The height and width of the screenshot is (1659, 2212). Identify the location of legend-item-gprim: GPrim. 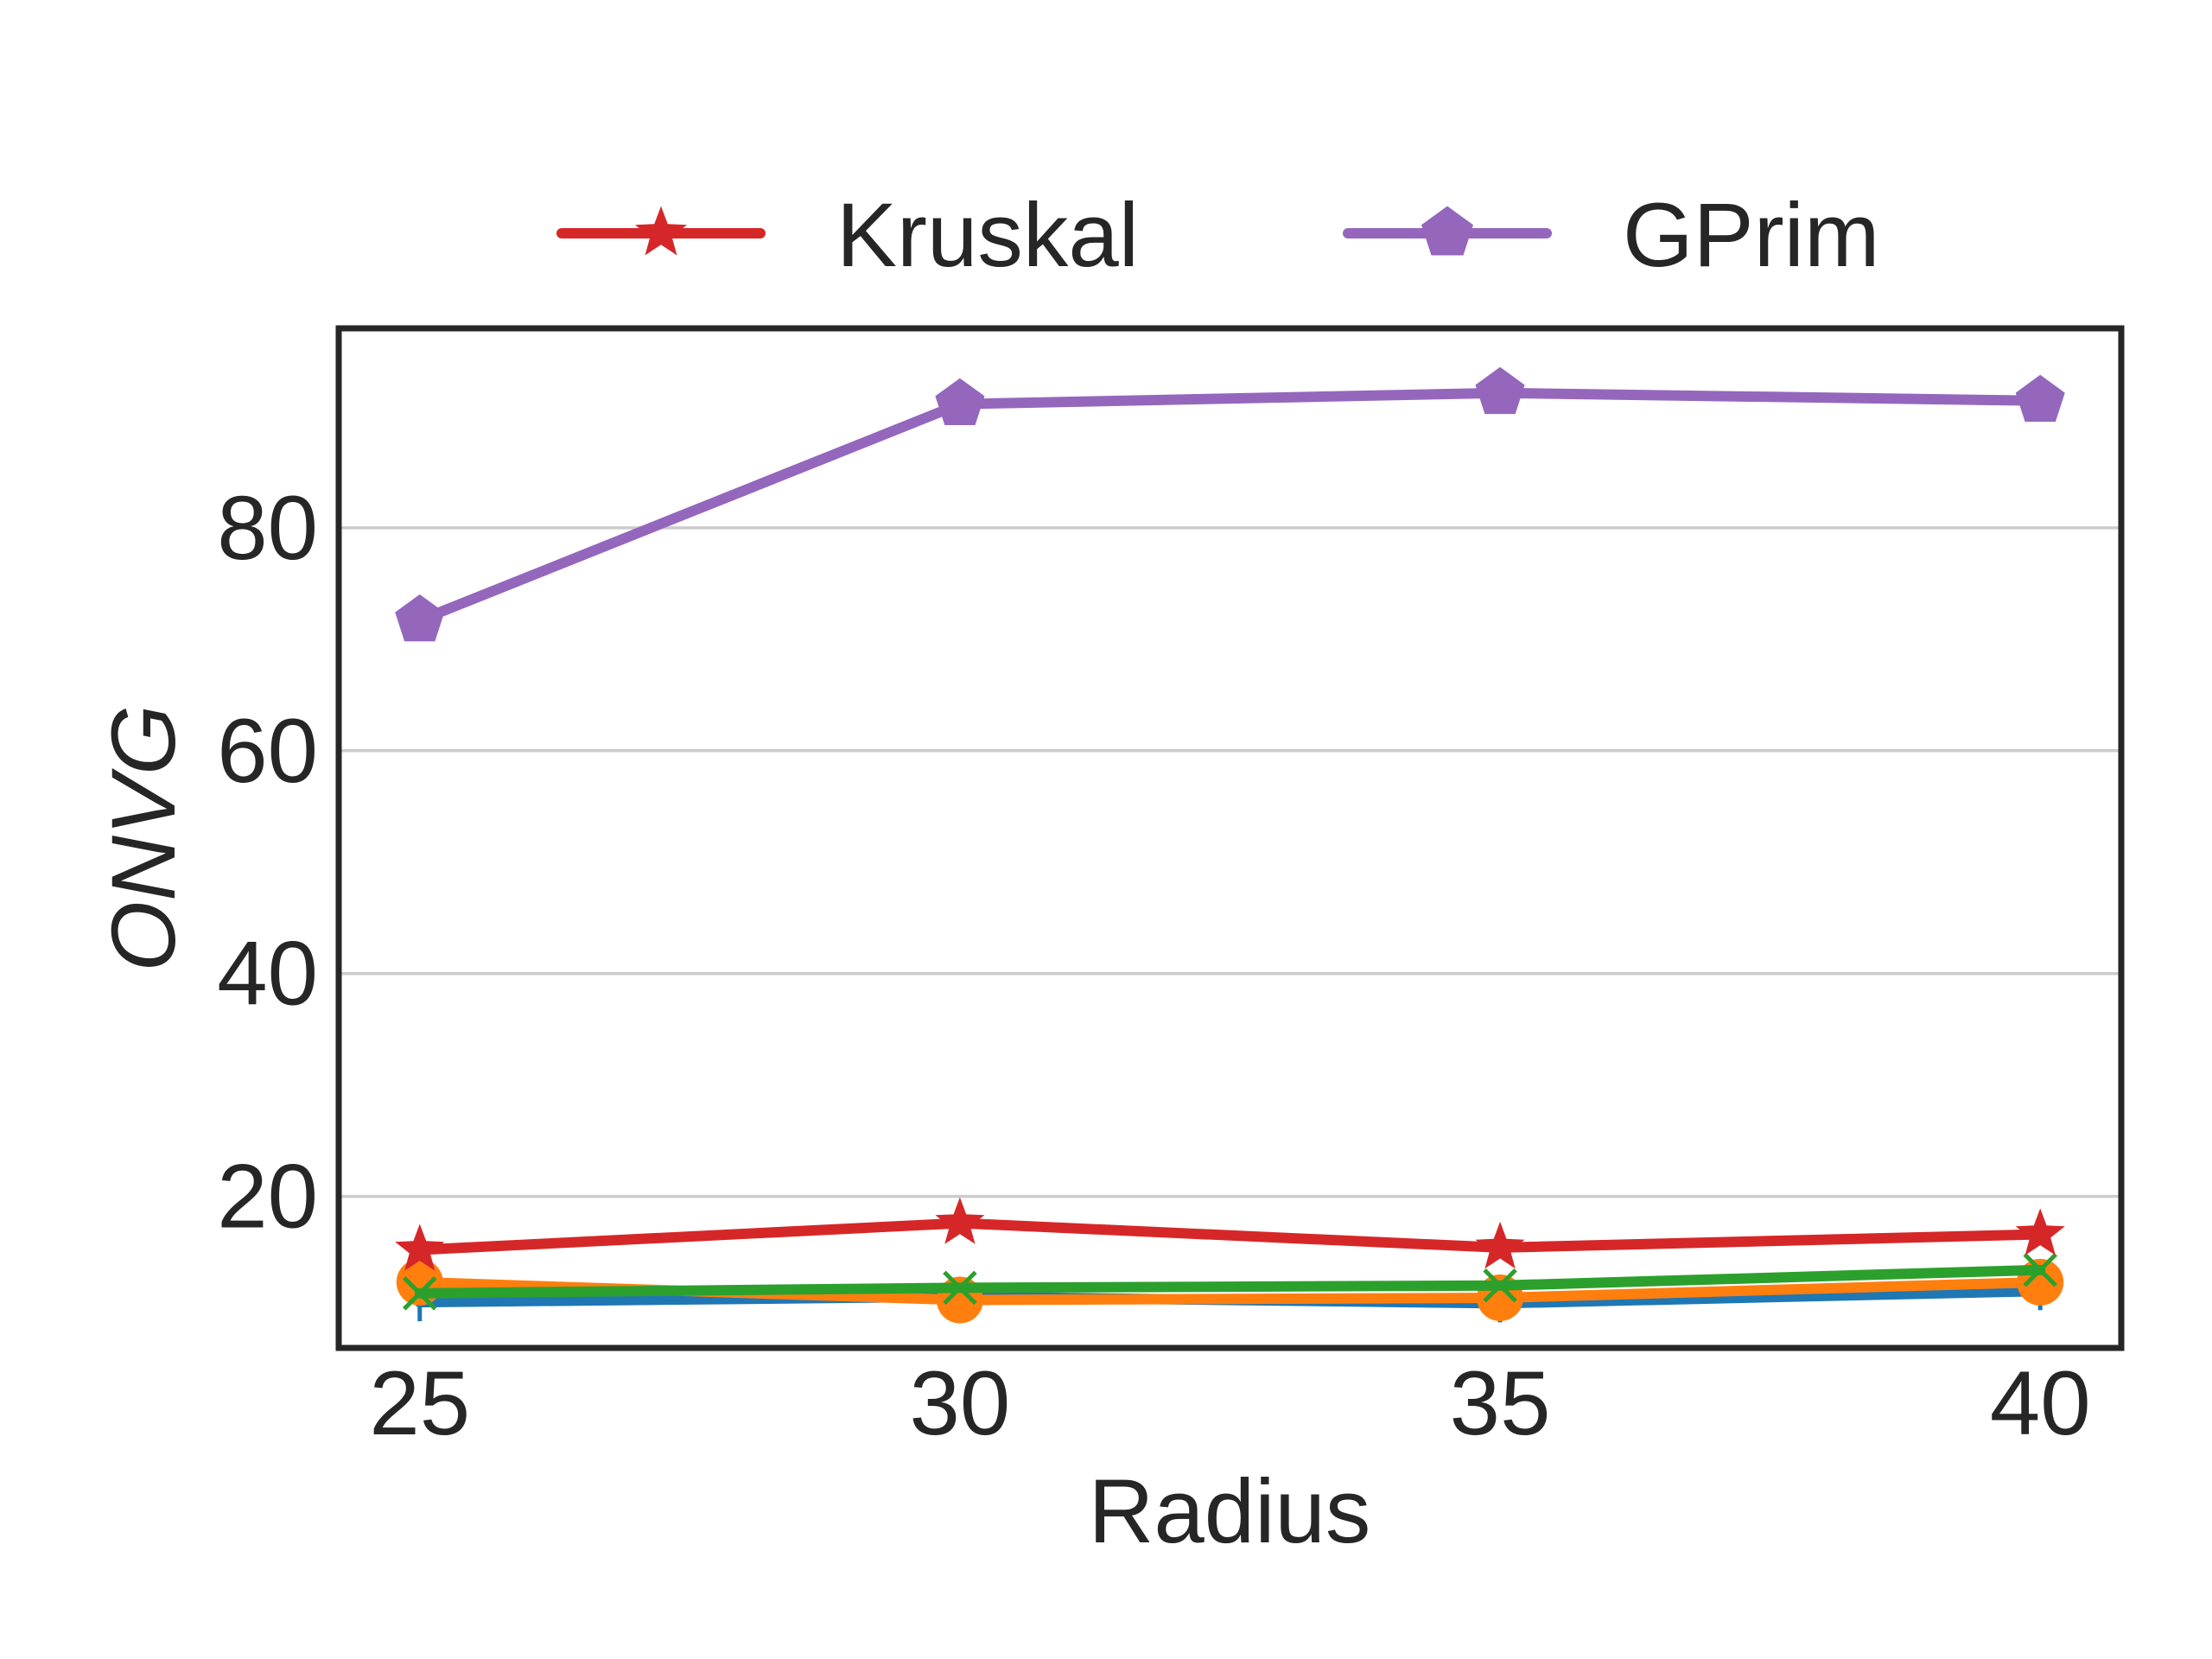
(1611, 235).